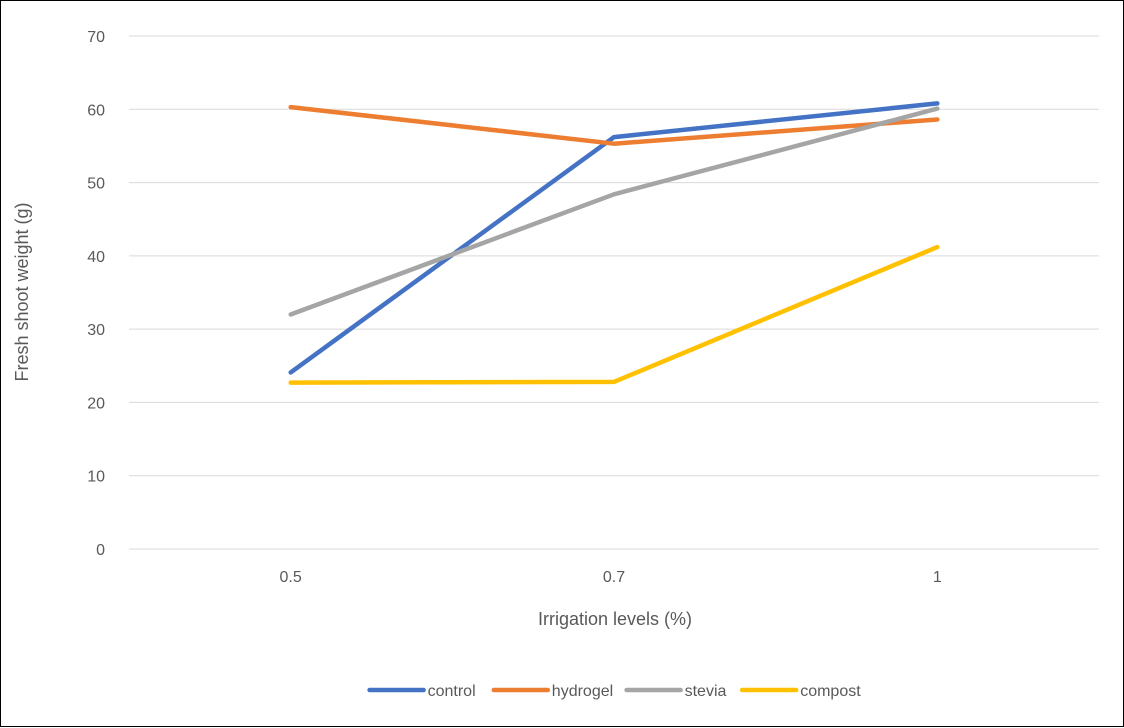  I want to click on y-tick-label: 70, so click(96, 37).